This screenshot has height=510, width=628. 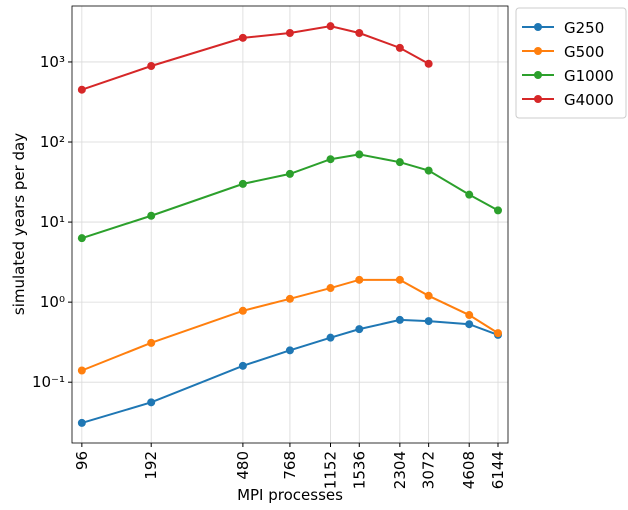 What do you see at coordinates (290, 495) in the screenshot?
I see `x-axis-label: MPI processes` at bounding box center [290, 495].